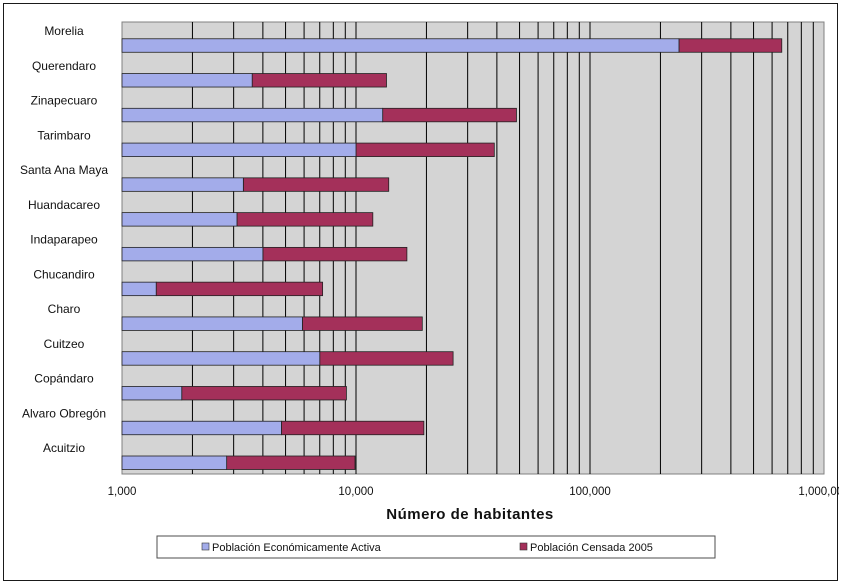 The width and height of the screenshot is (843, 587). What do you see at coordinates (523, 546) in the screenshot?
I see `legend-swatch-censada` at bounding box center [523, 546].